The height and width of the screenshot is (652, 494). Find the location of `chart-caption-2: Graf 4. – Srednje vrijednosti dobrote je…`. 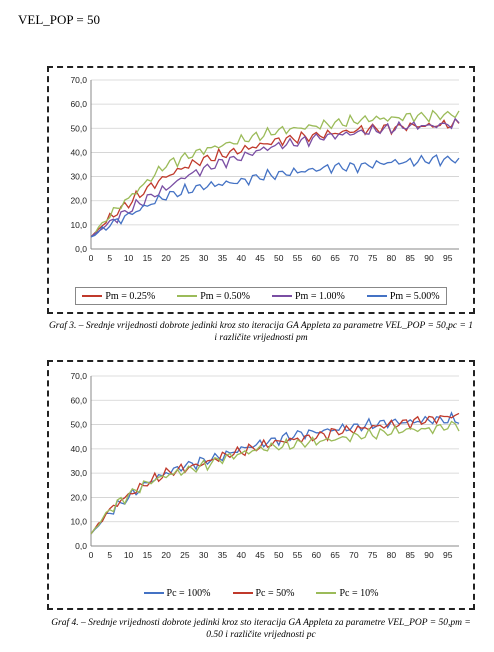

chart-caption-2: Graf 4. – Srednje vrijednosti dobrote je… is located at coordinates (261, 629).